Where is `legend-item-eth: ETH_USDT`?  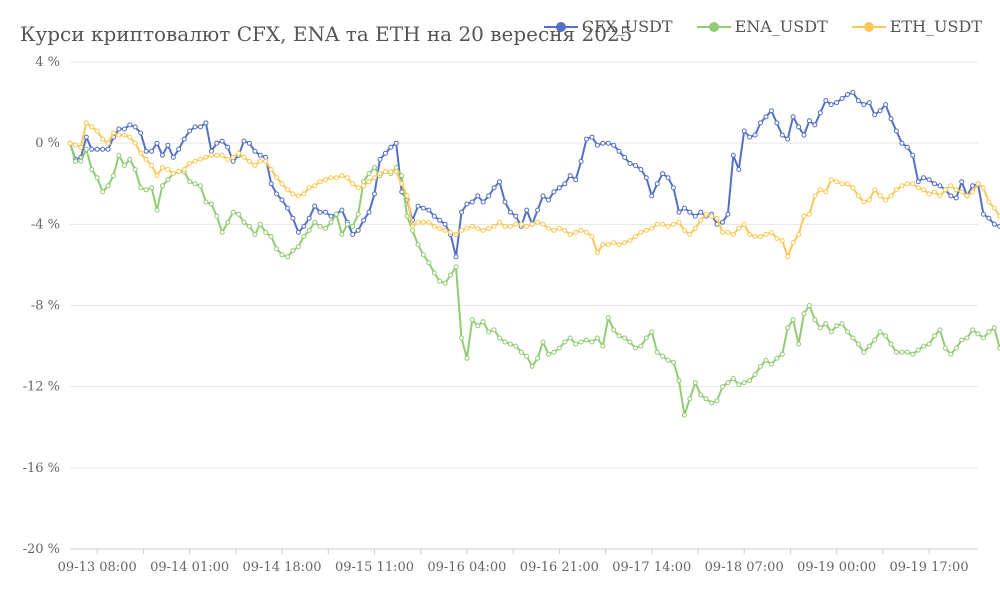
legend-item-eth: ETH_USDT is located at coordinates (916, 26).